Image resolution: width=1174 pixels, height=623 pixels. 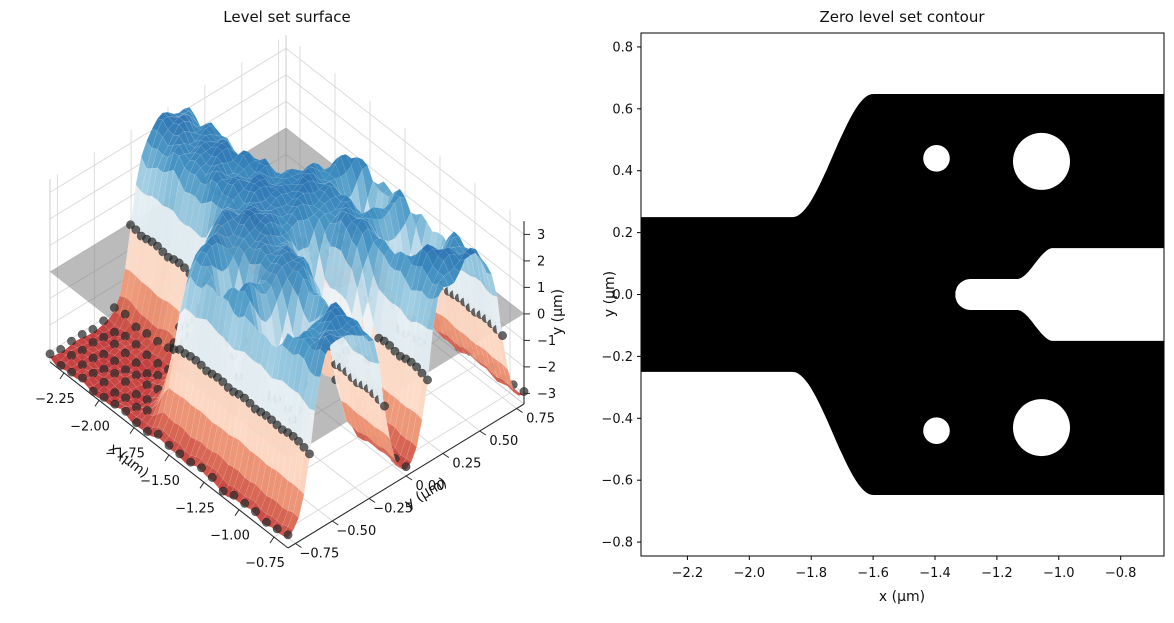 What do you see at coordinates (546, 341) in the screenshot?
I see `svg-text: −1` at bounding box center [546, 341].